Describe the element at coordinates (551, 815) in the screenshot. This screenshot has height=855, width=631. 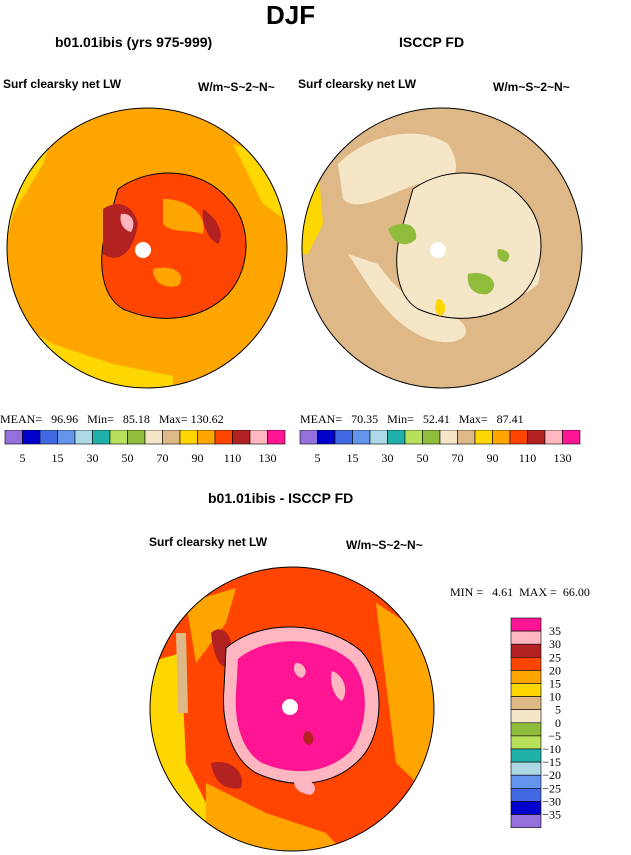
I see `colorbar-tick-label: −35` at that location.